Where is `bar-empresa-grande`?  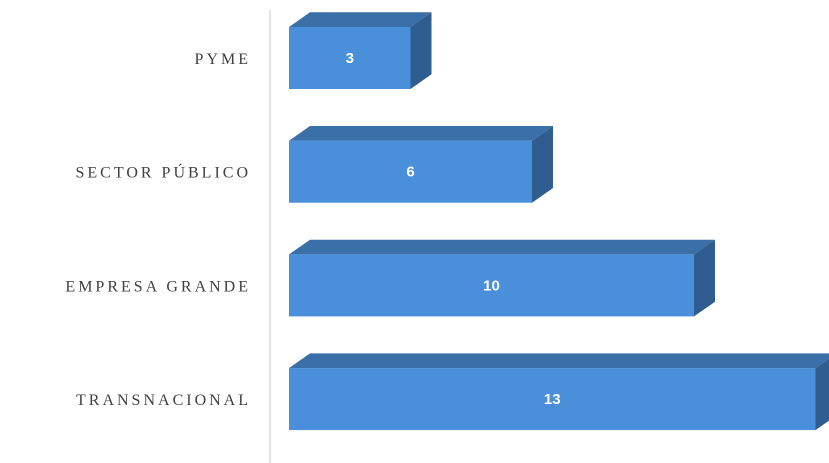
bar-empresa-grande is located at coordinates (491, 285).